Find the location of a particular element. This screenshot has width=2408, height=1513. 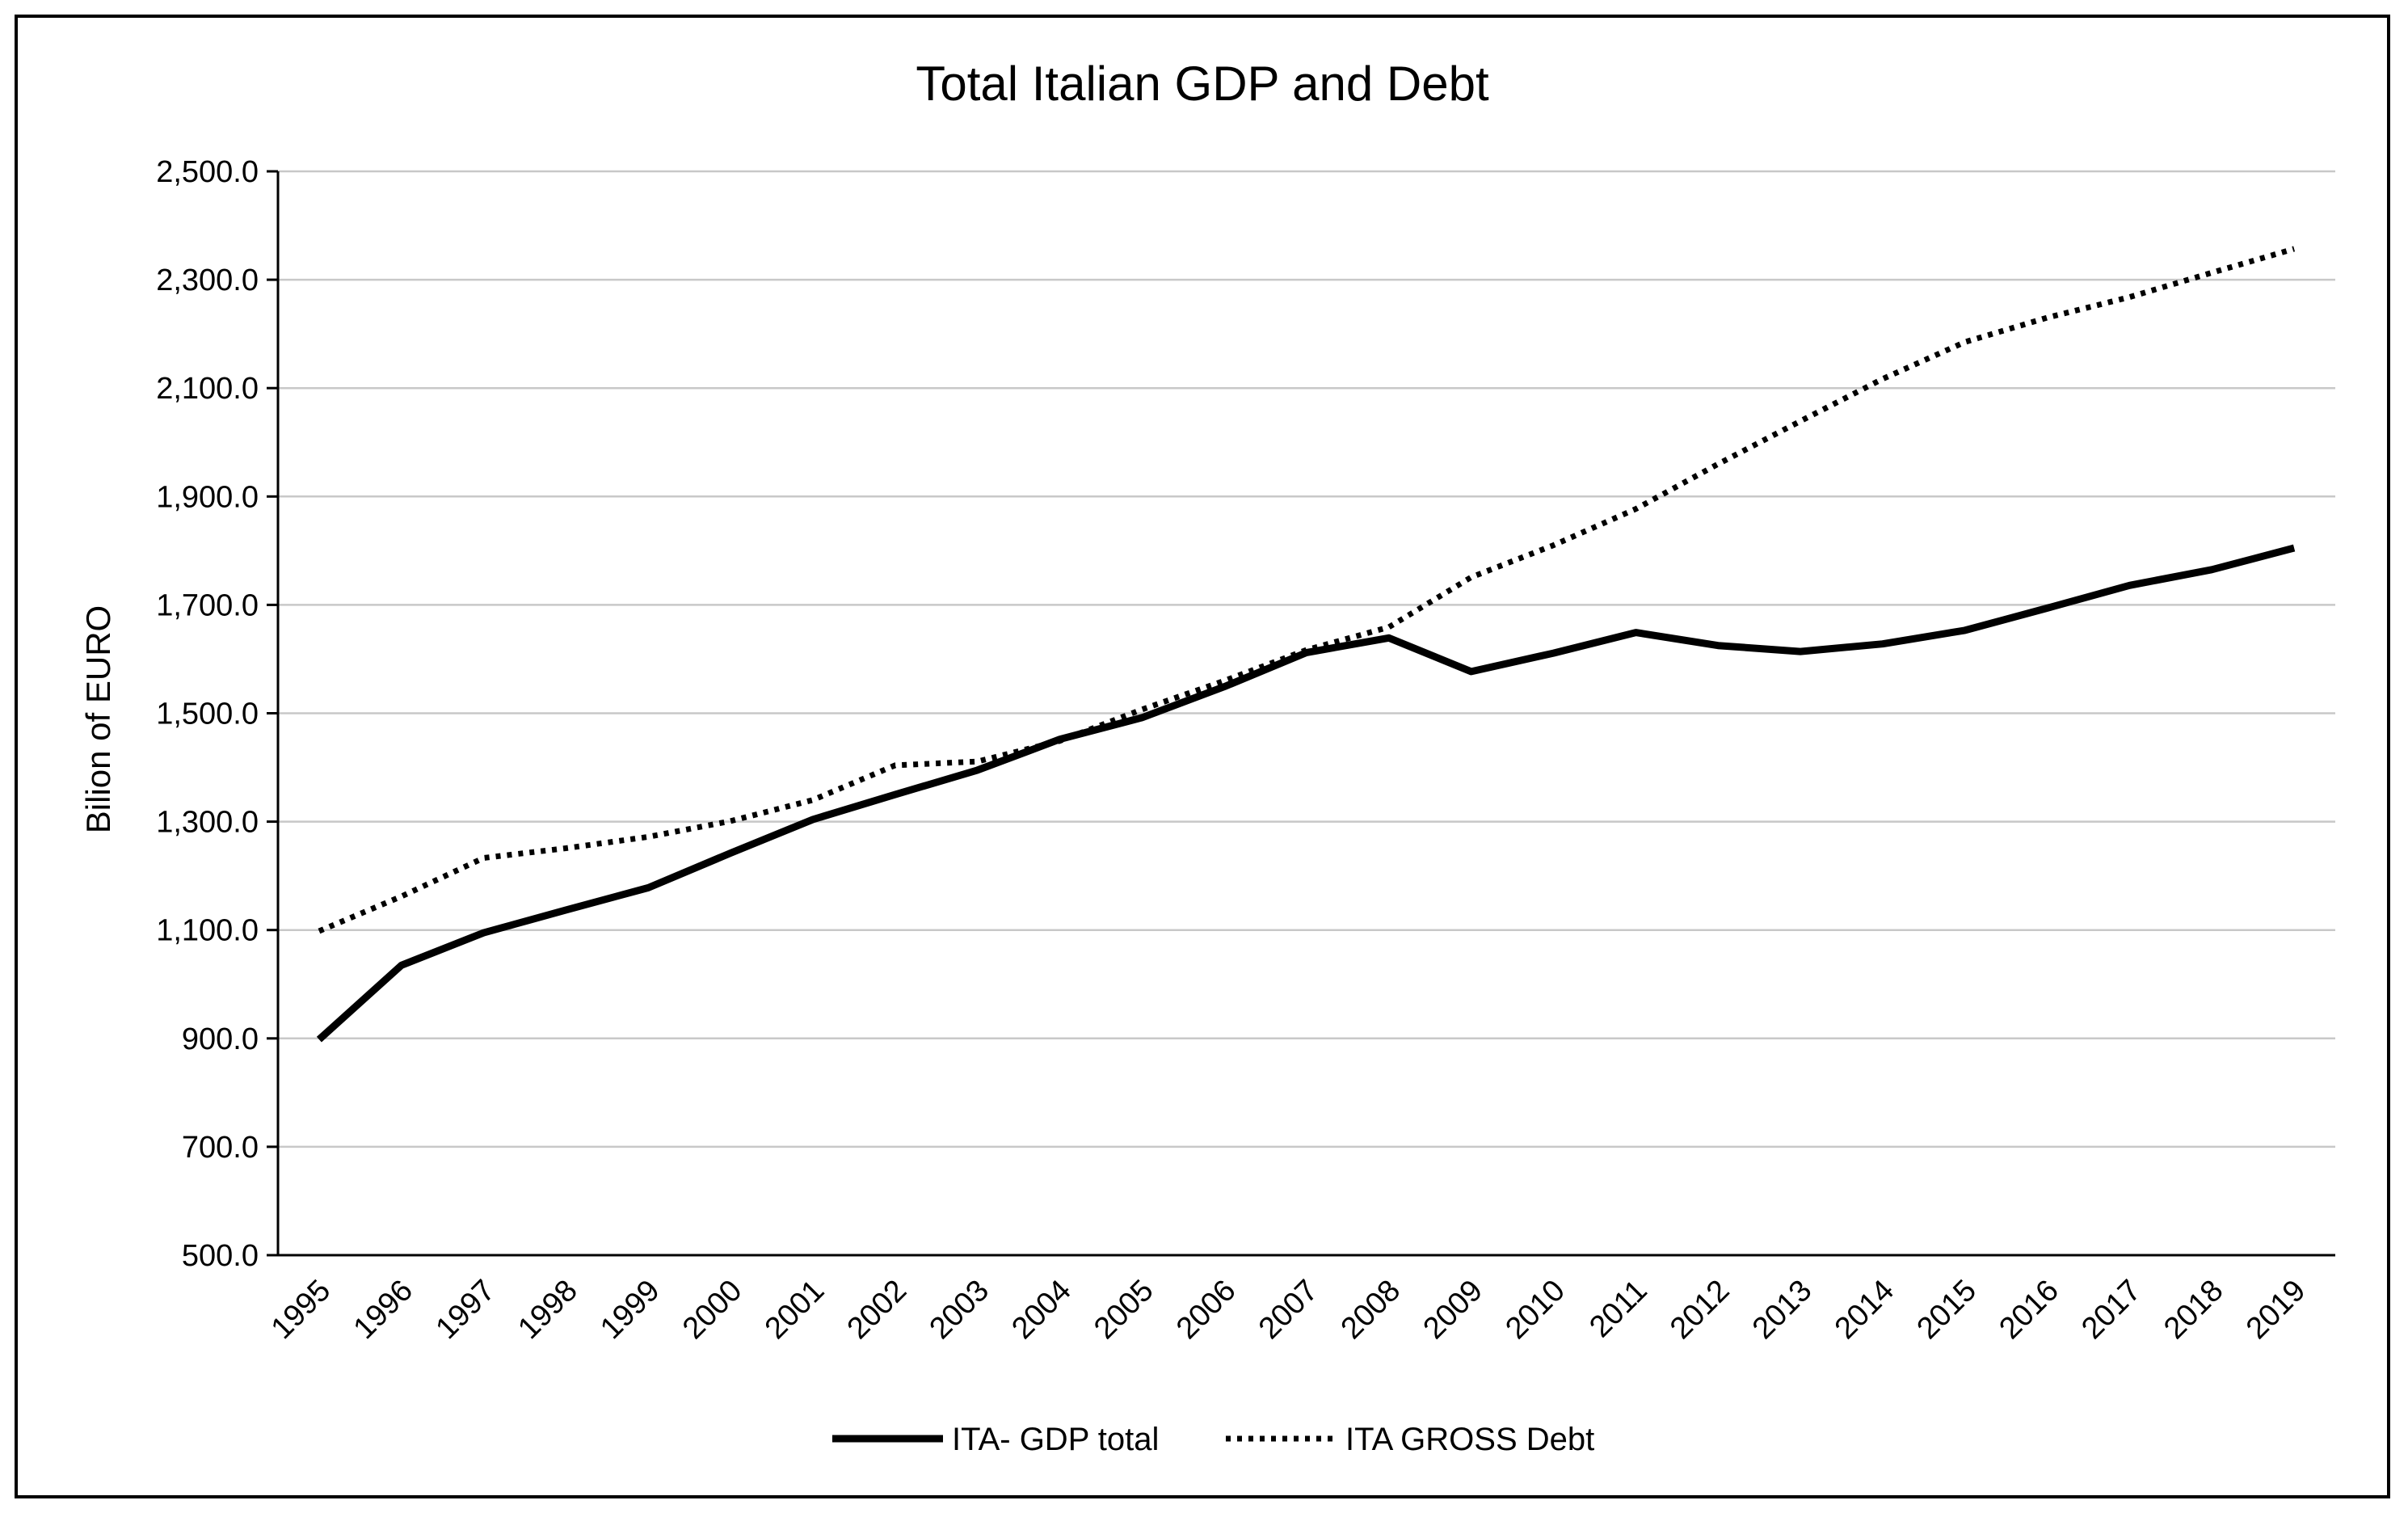

x-tick-label-2003: 2003 is located at coordinates (960, 1310).